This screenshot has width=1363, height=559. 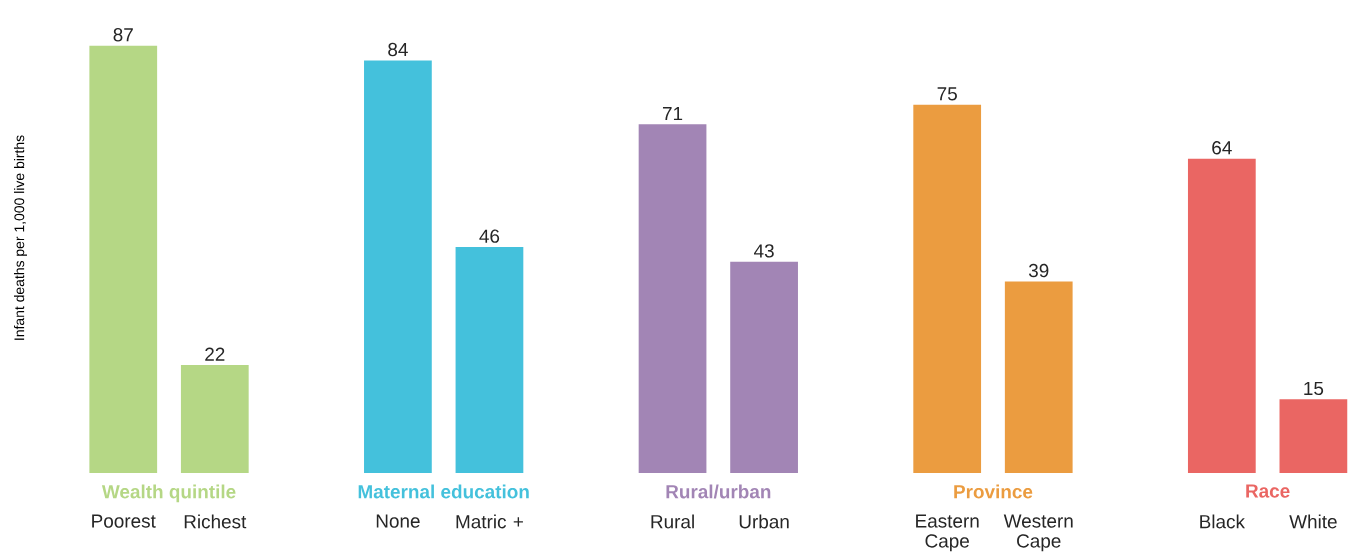 I want to click on x-tick-label: Rural, so click(x=672, y=521).